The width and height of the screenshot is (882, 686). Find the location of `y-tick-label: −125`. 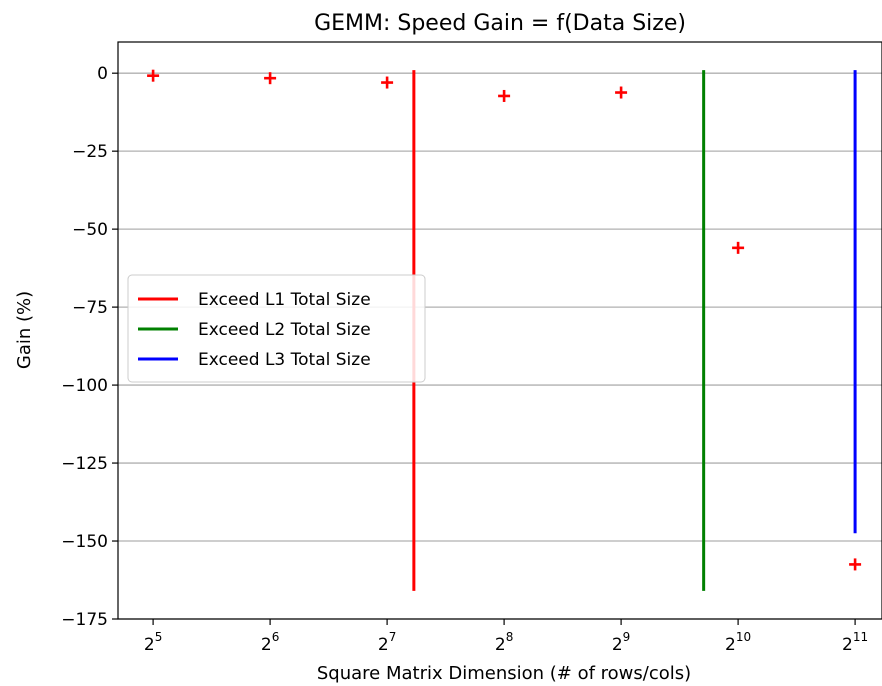

y-tick-label: −125 is located at coordinates (84, 464).